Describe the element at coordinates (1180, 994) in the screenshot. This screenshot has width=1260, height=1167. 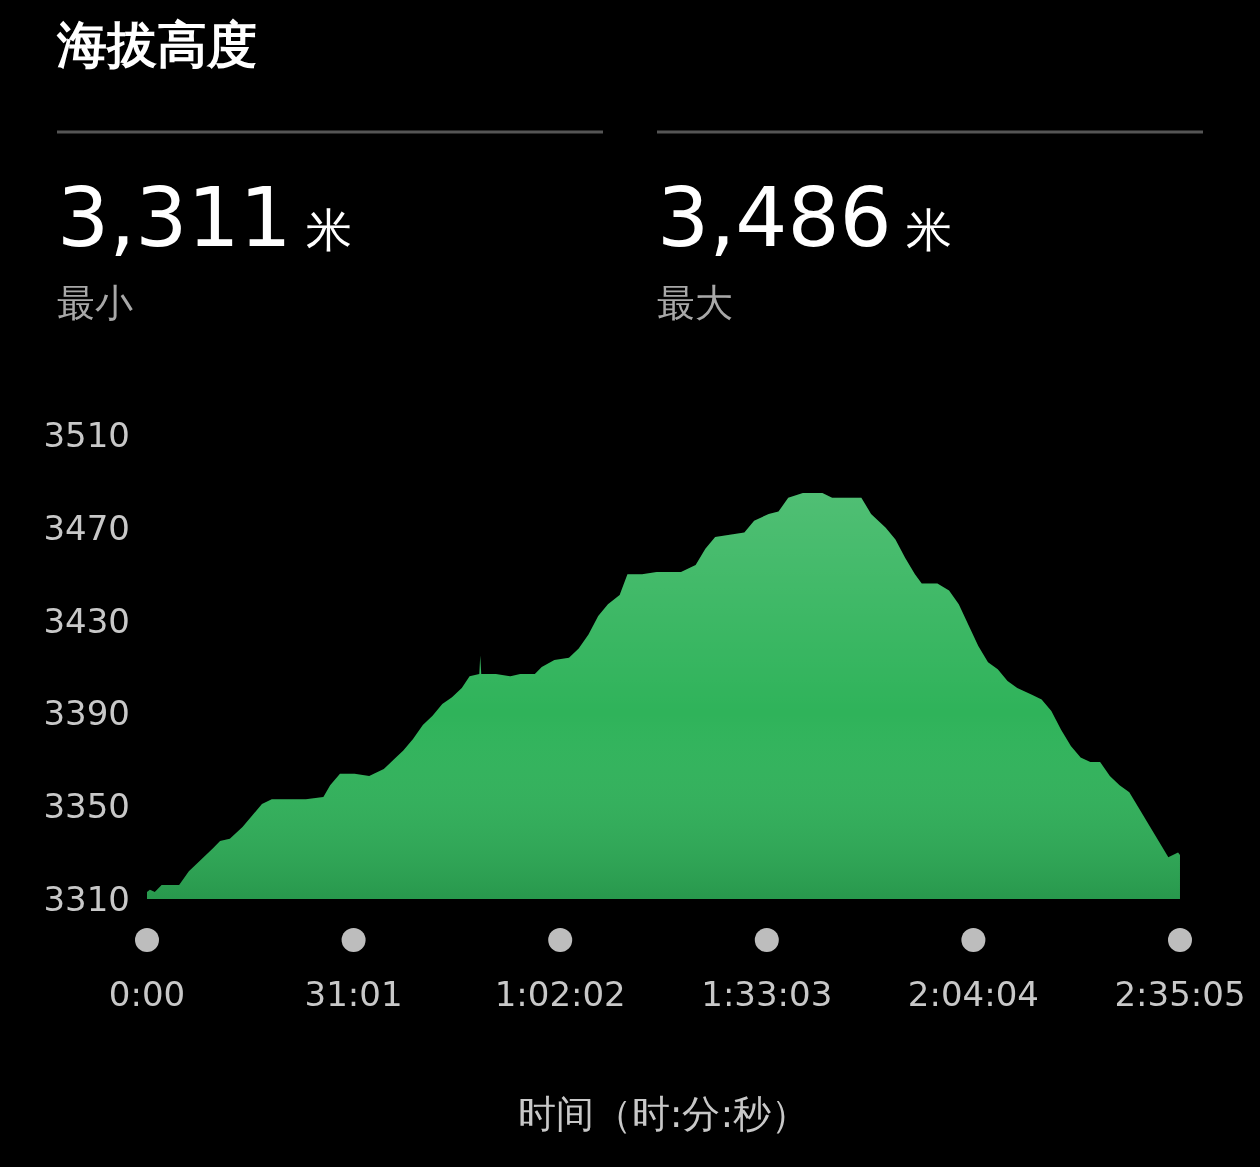
I see `x-tick-label: 2:35:05` at that location.